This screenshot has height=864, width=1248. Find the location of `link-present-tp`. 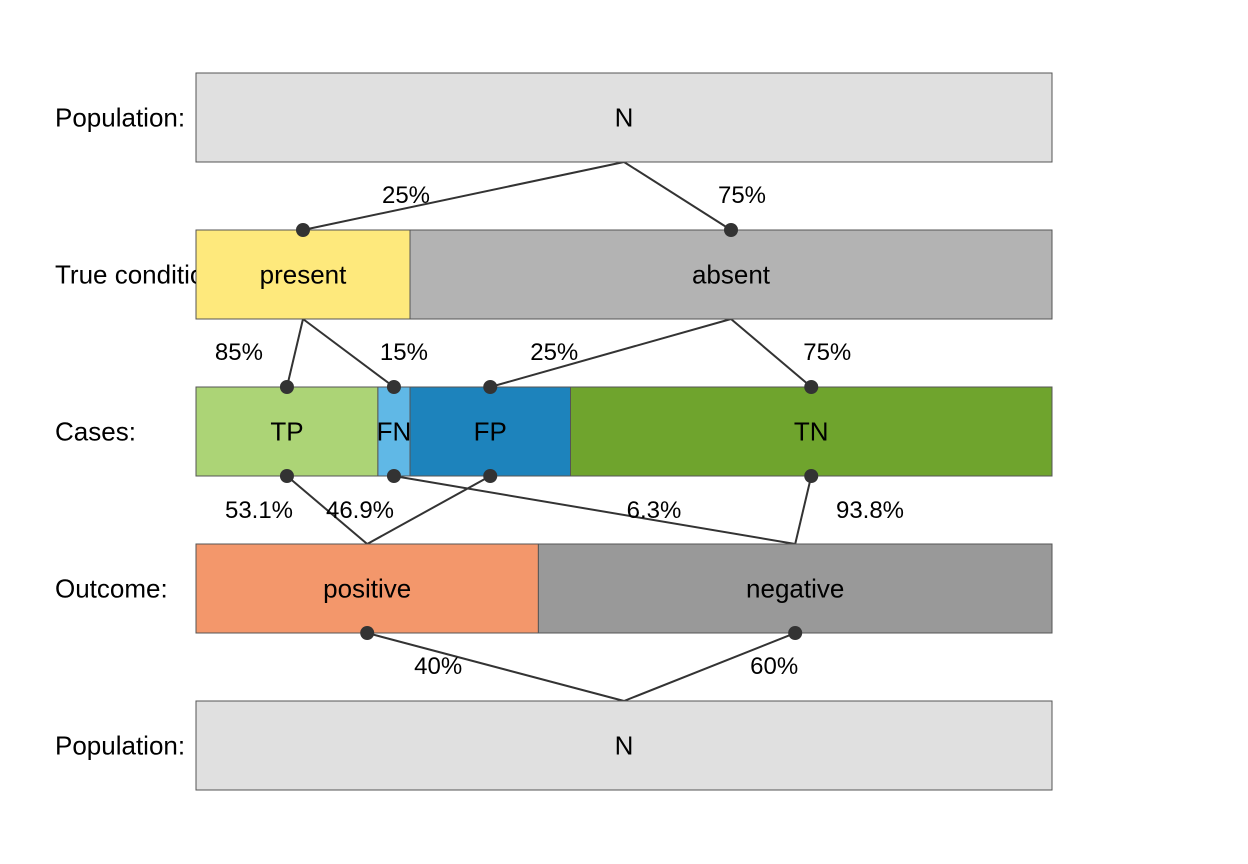

link-present-tp is located at coordinates (294, 353).